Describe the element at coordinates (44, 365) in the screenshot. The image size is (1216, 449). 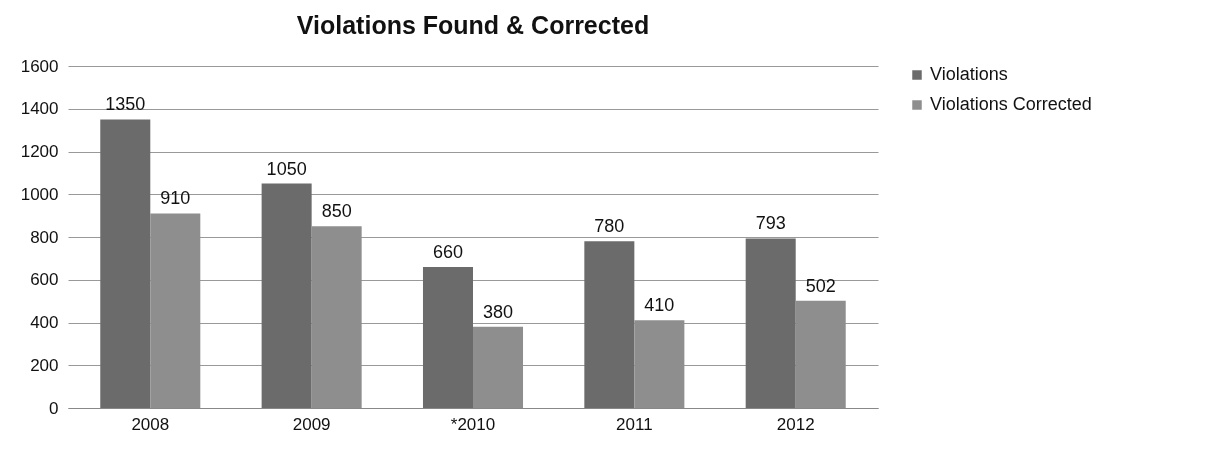
I see `y-tick-label: 200` at that location.